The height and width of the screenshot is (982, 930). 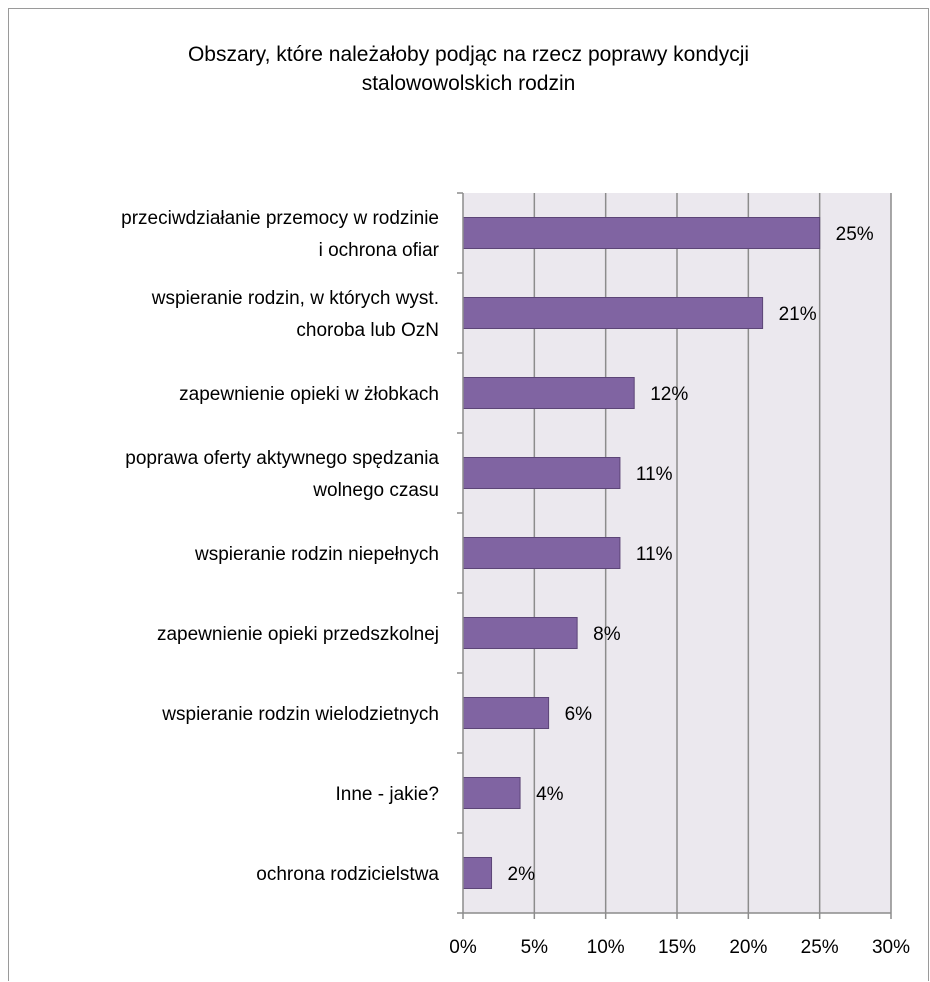 What do you see at coordinates (282, 458) in the screenshot?
I see `category-label: poprawa oferty aktywnego spędzania` at bounding box center [282, 458].